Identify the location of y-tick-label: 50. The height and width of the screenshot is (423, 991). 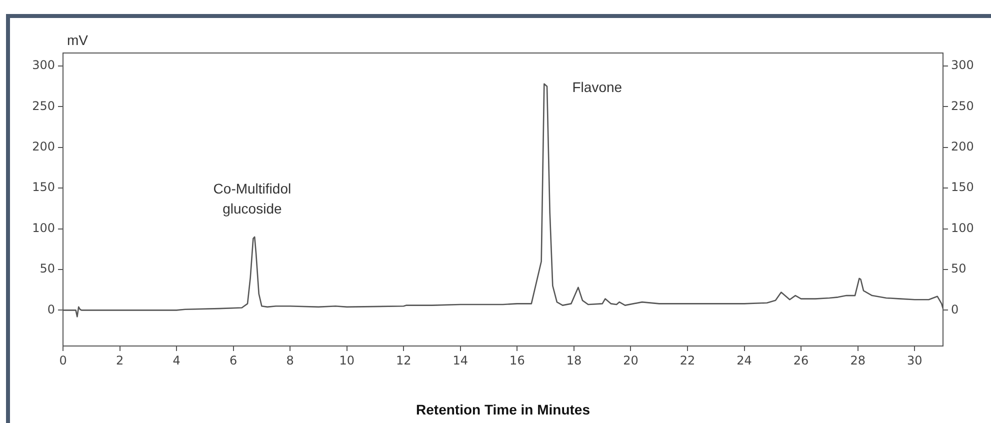
(47, 269).